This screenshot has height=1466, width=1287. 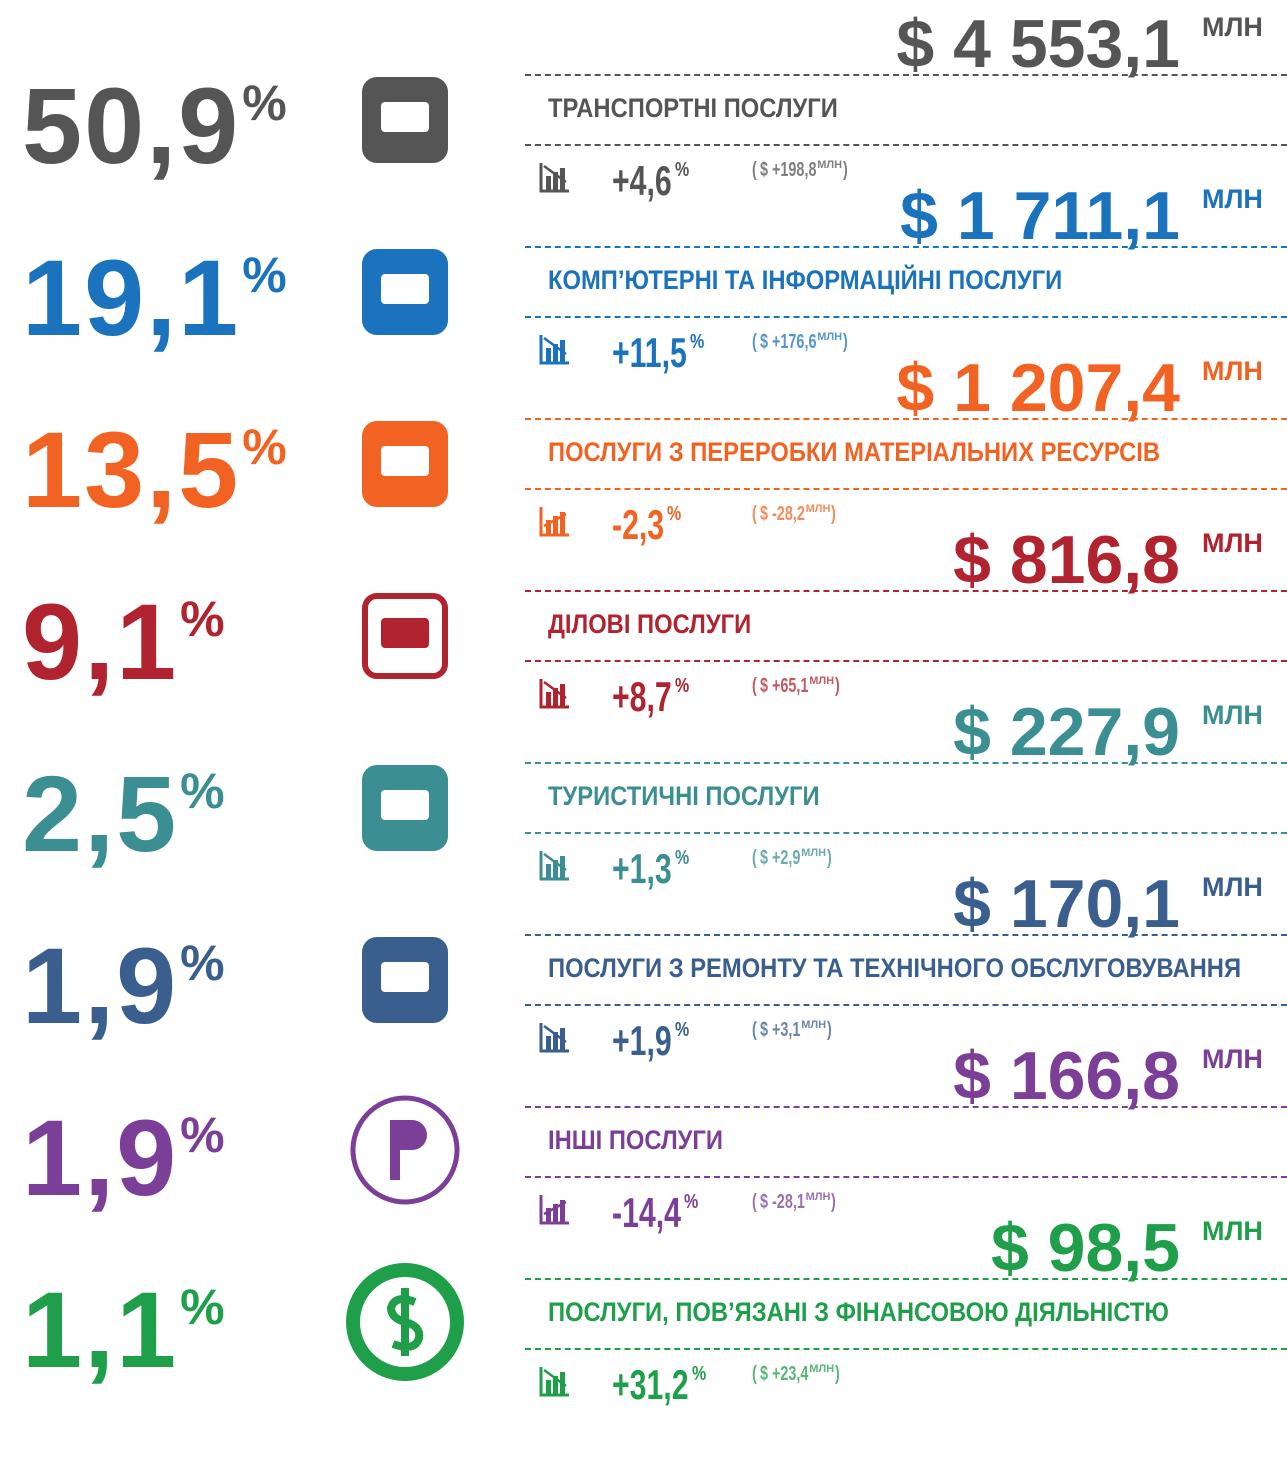 What do you see at coordinates (649, 352) in the screenshot?
I see `change-value: +11,5` at bounding box center [649, 352].